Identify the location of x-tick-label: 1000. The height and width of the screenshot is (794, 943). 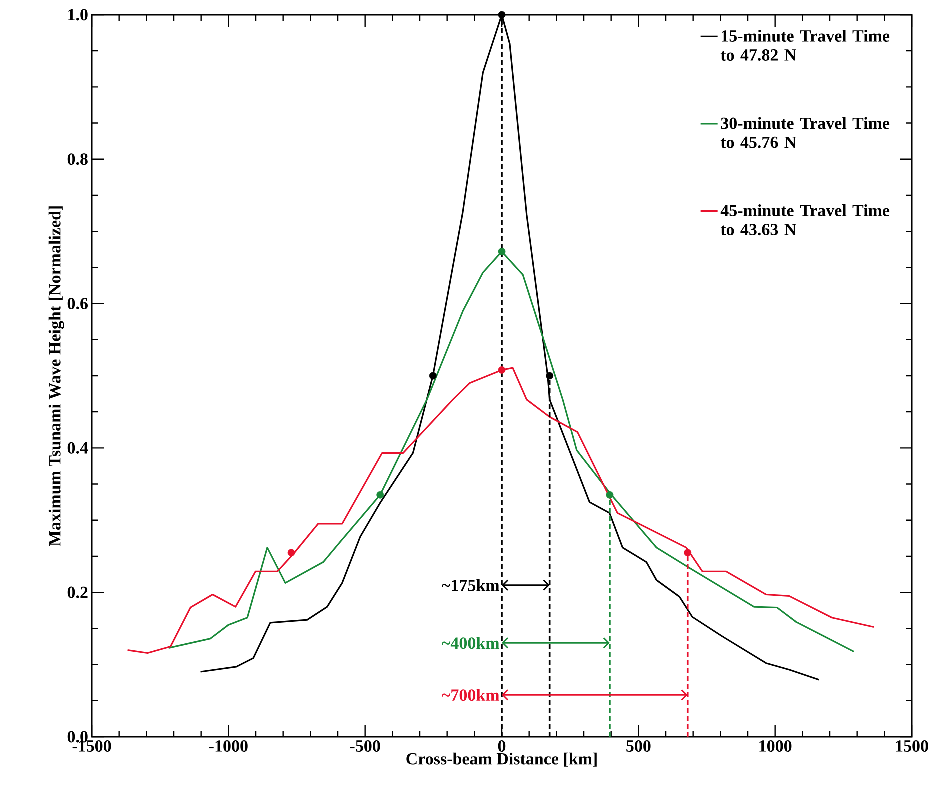
(776, 746).